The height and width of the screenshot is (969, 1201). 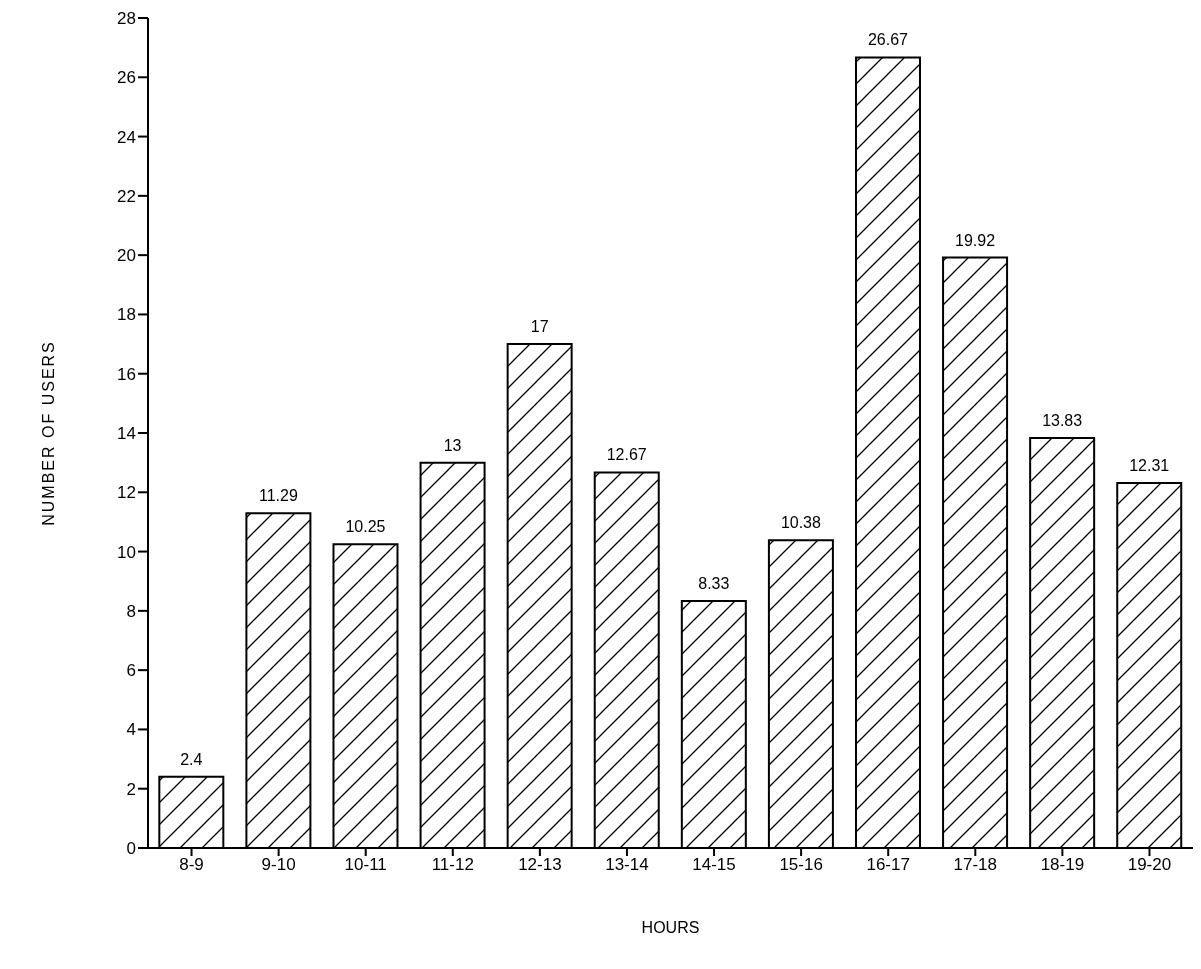 I want to click on data-label: 2.4, so click(x=191, y=759).